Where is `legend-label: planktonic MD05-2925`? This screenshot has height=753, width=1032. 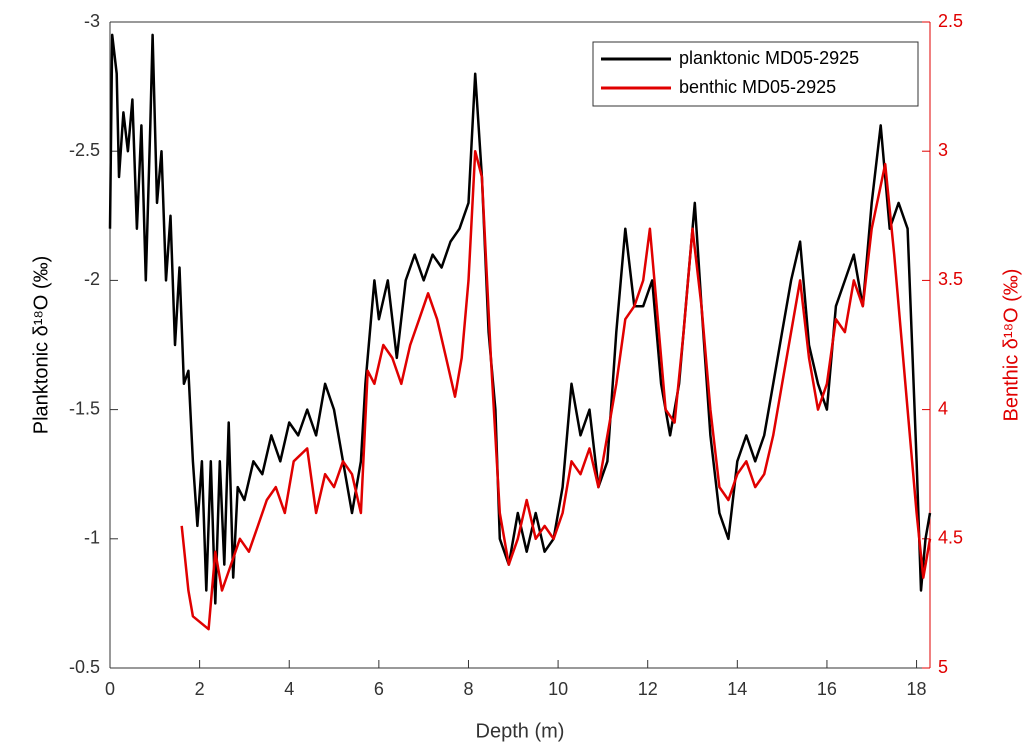
legend-label: planktonic MD05-2925 is located at coordinates (769, 58).